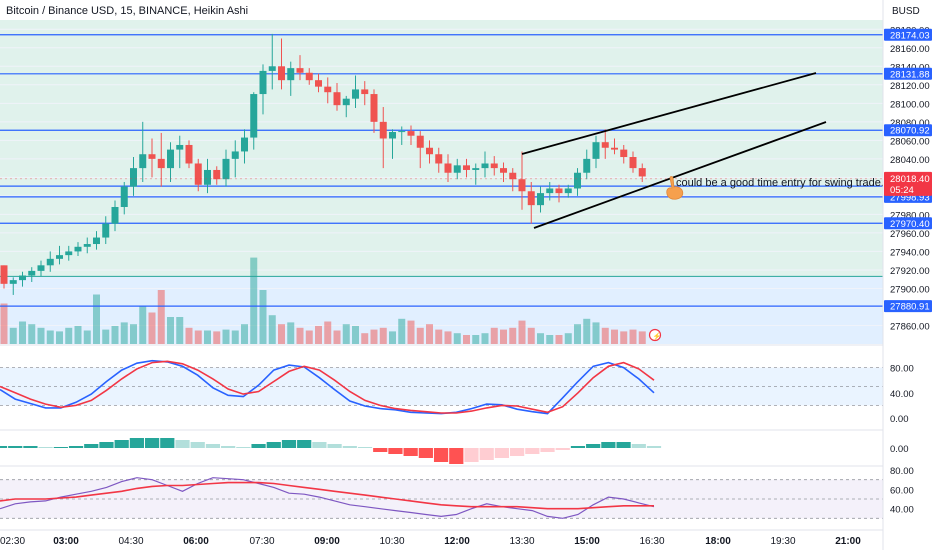  Describe the element at coordinates (910, 141) in the screenshot. I see `price-tick-label: 28060.00` at that location.